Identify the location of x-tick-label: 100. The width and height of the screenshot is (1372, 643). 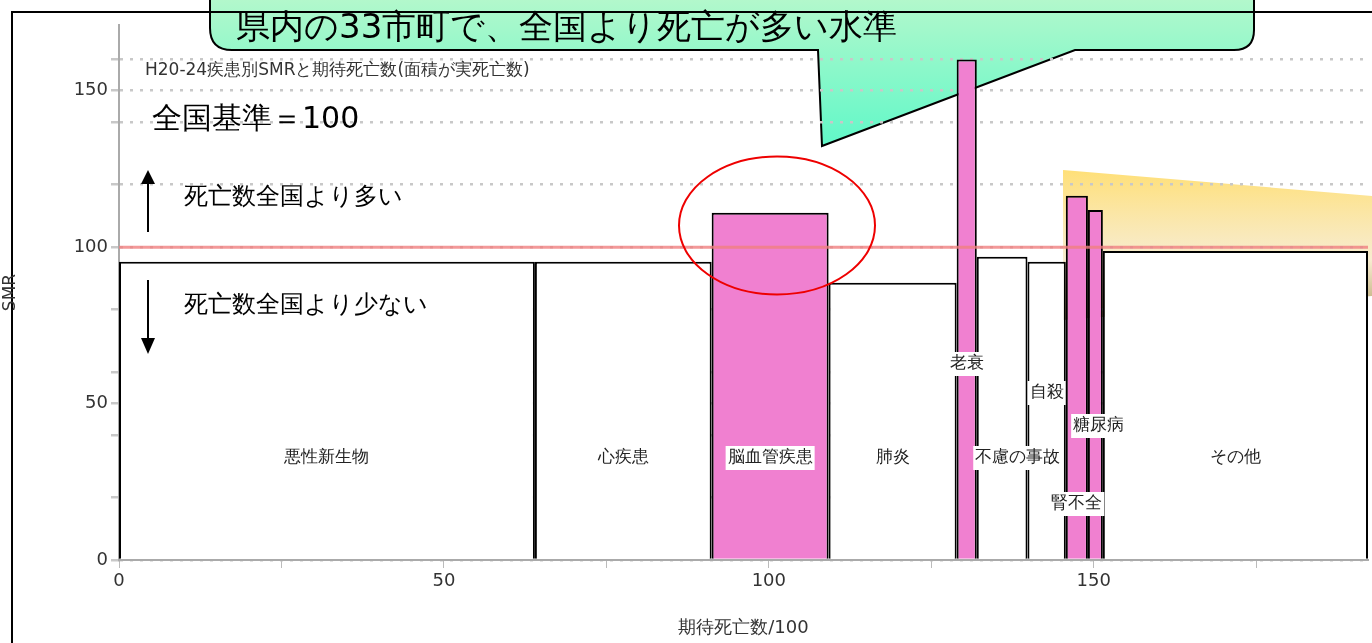
(769, 580).